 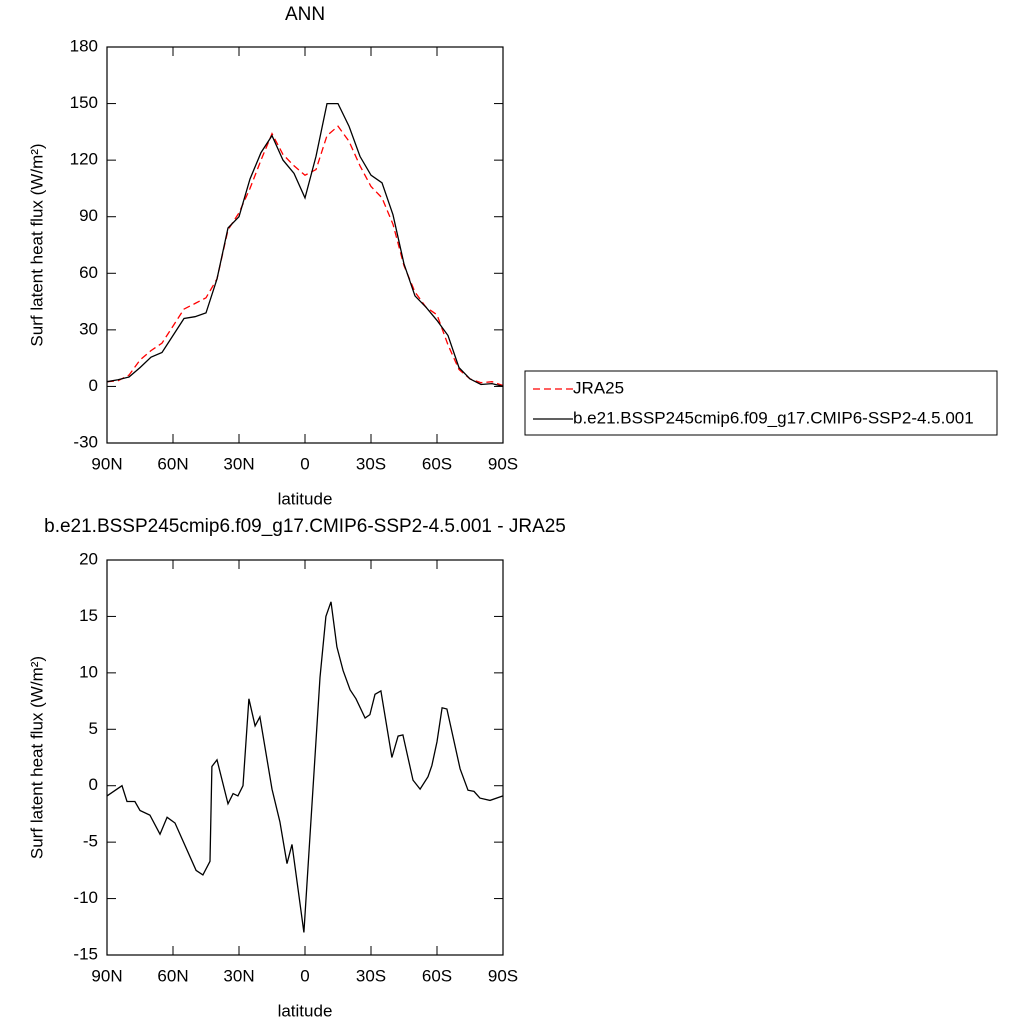 What do you see at coordinates (88, 328) in the screenshot?
I see `y-tick-label: 30` at bounding box center [88, 328].